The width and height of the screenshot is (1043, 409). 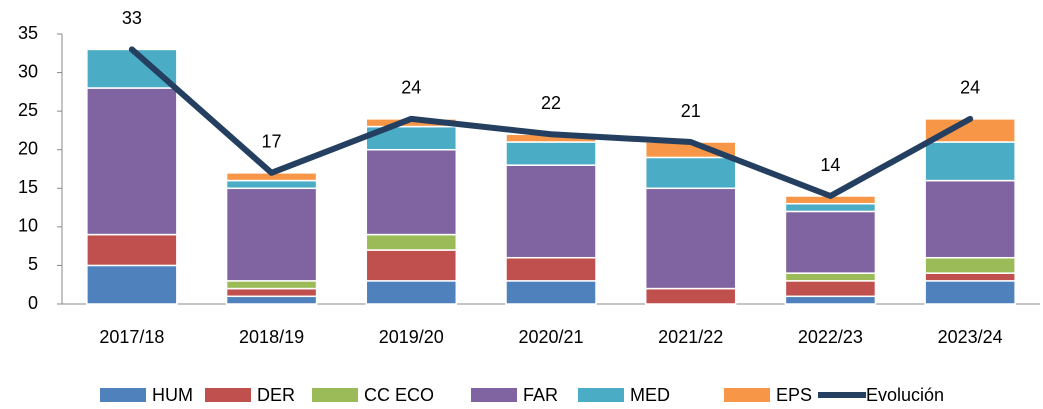 What do you see at coordinates (690, 337) in the screenshot?
I see `x-tick-label: 2021/22` at bounding box center [690, 337].